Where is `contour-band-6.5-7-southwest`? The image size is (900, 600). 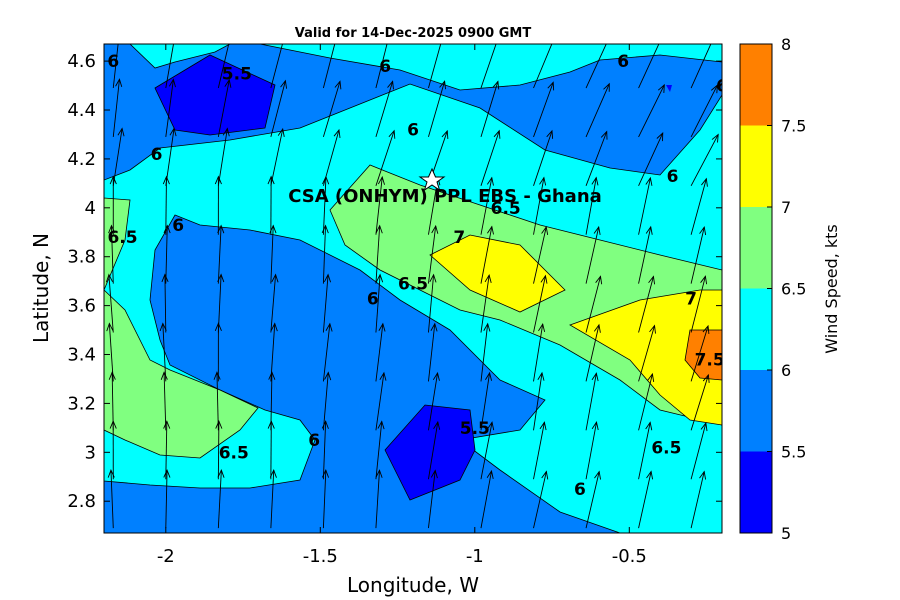
contour-band-6.5-7-southwest is located at coordinates (181, 374).